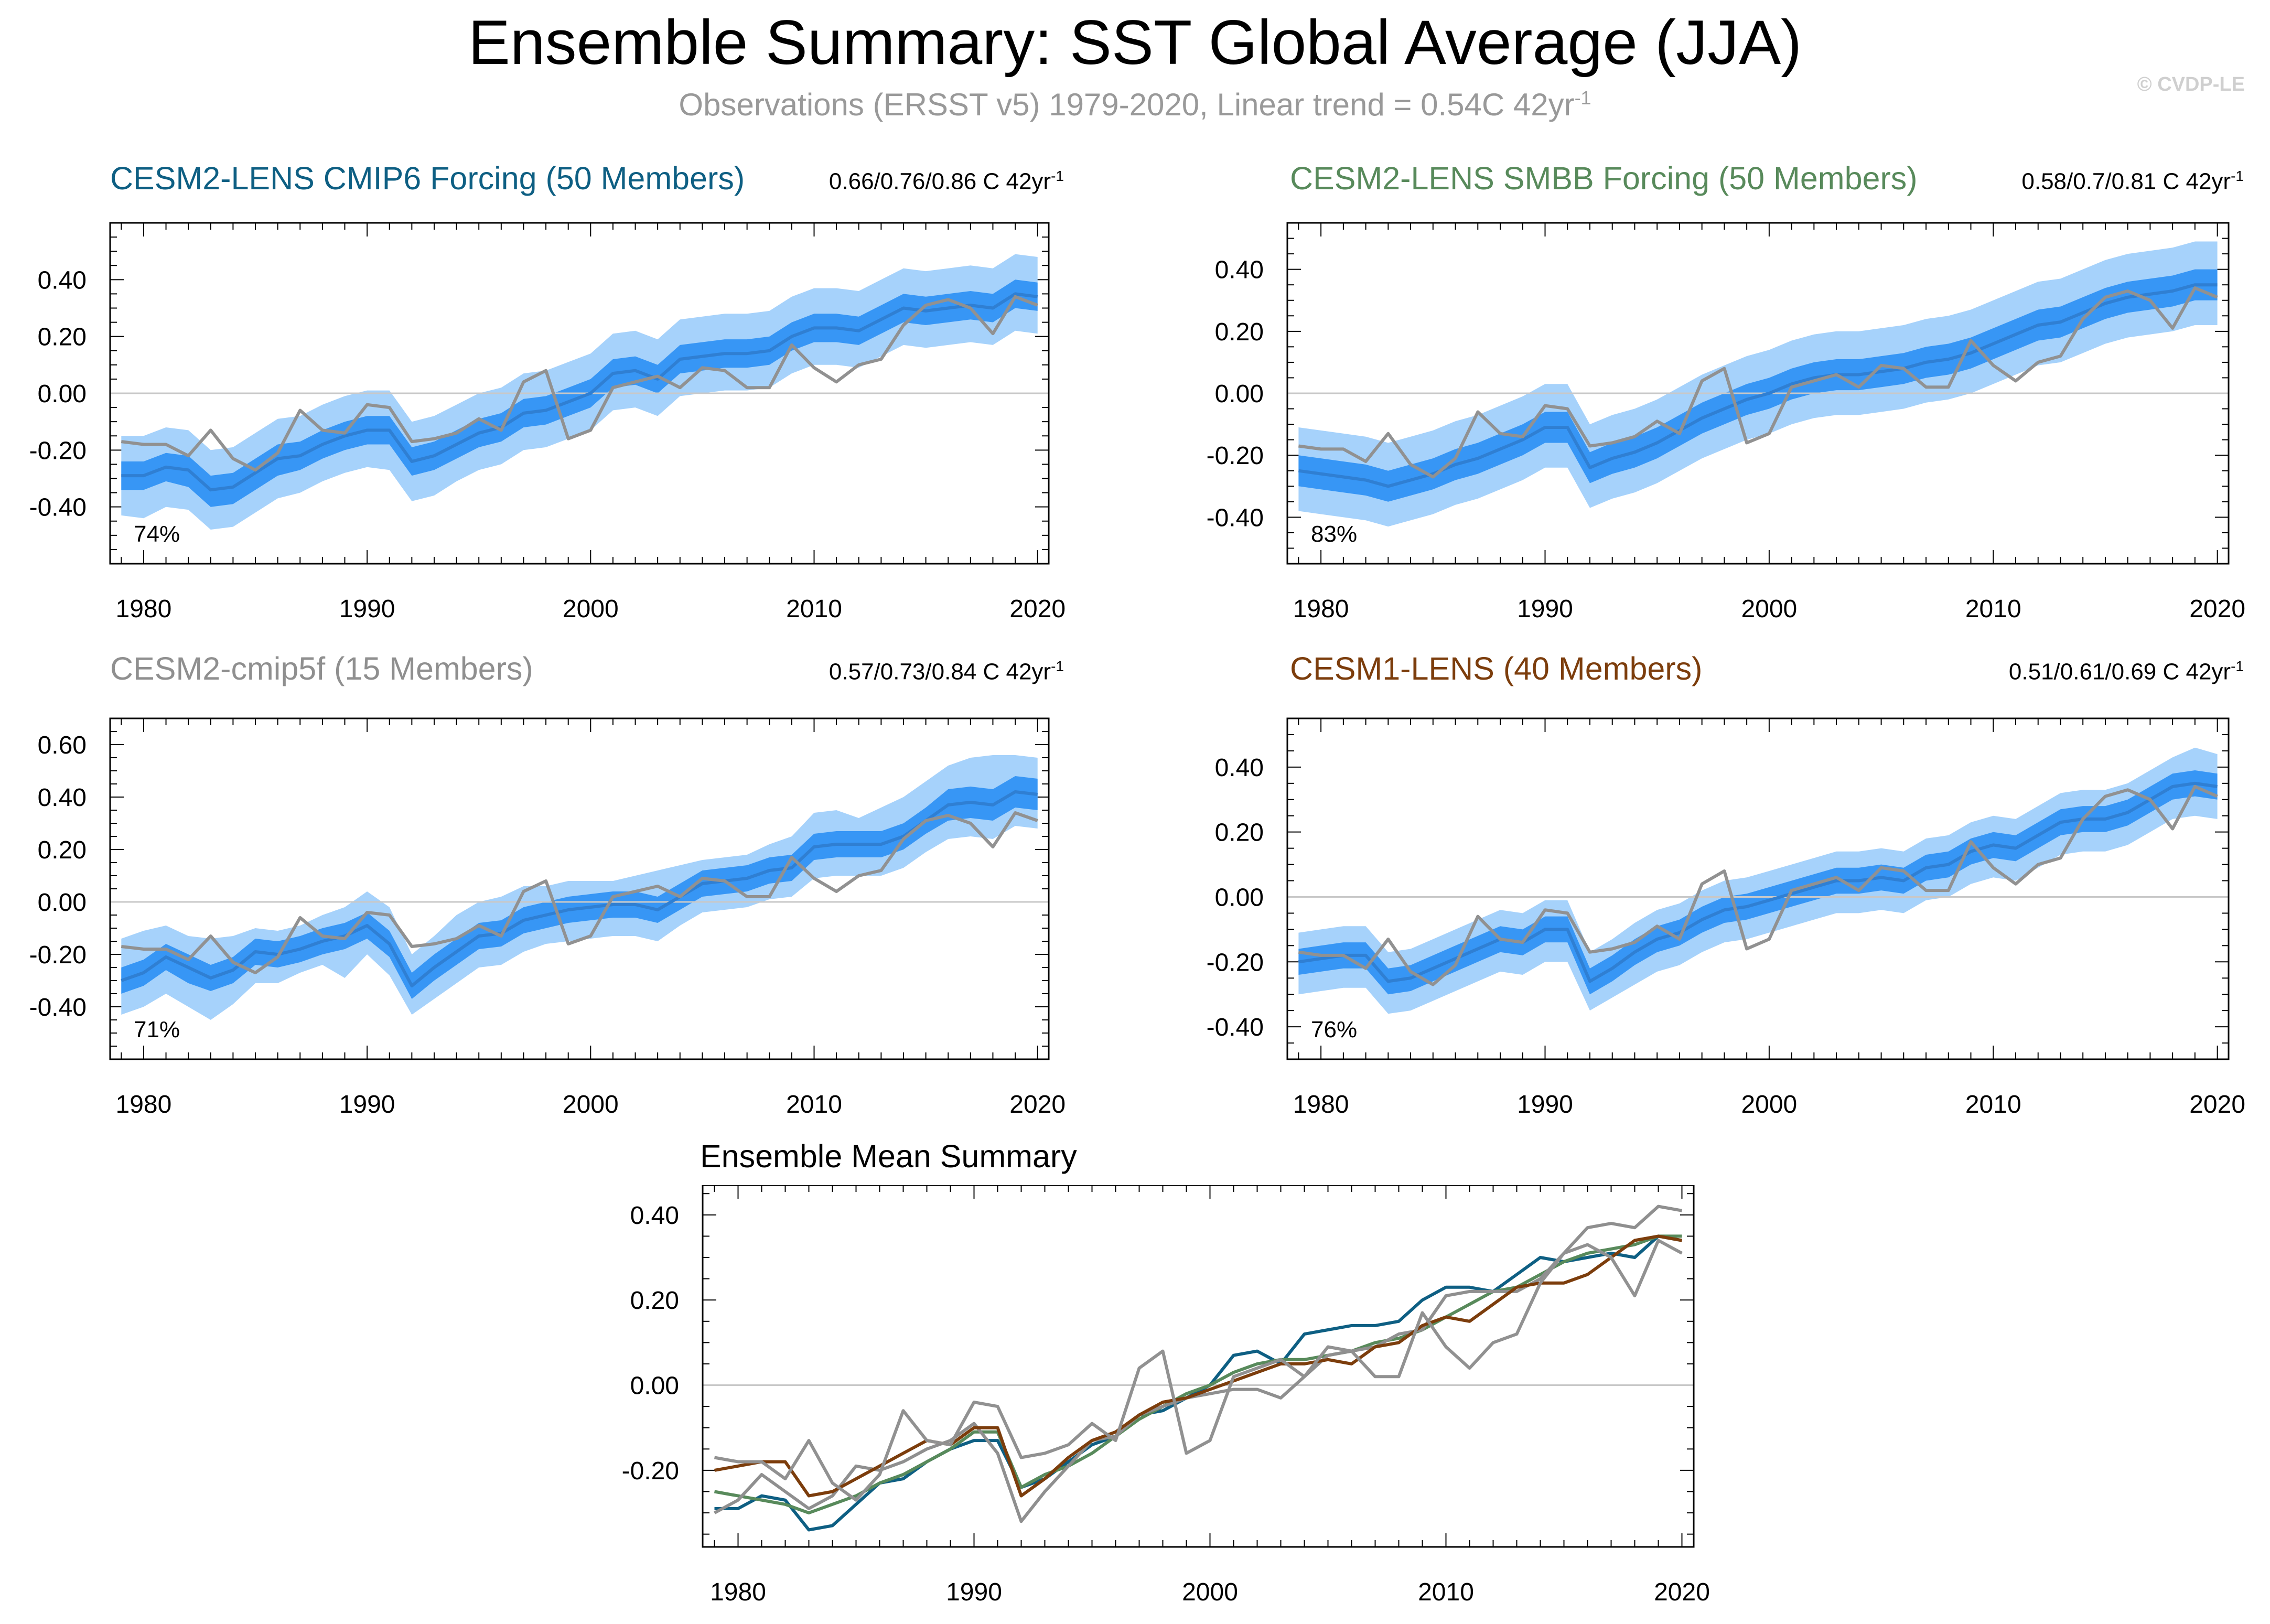  I want to click on panel-trend-cmip5f: 0.57/0.73/0.84 C 42yr-1, so click(946, 671).